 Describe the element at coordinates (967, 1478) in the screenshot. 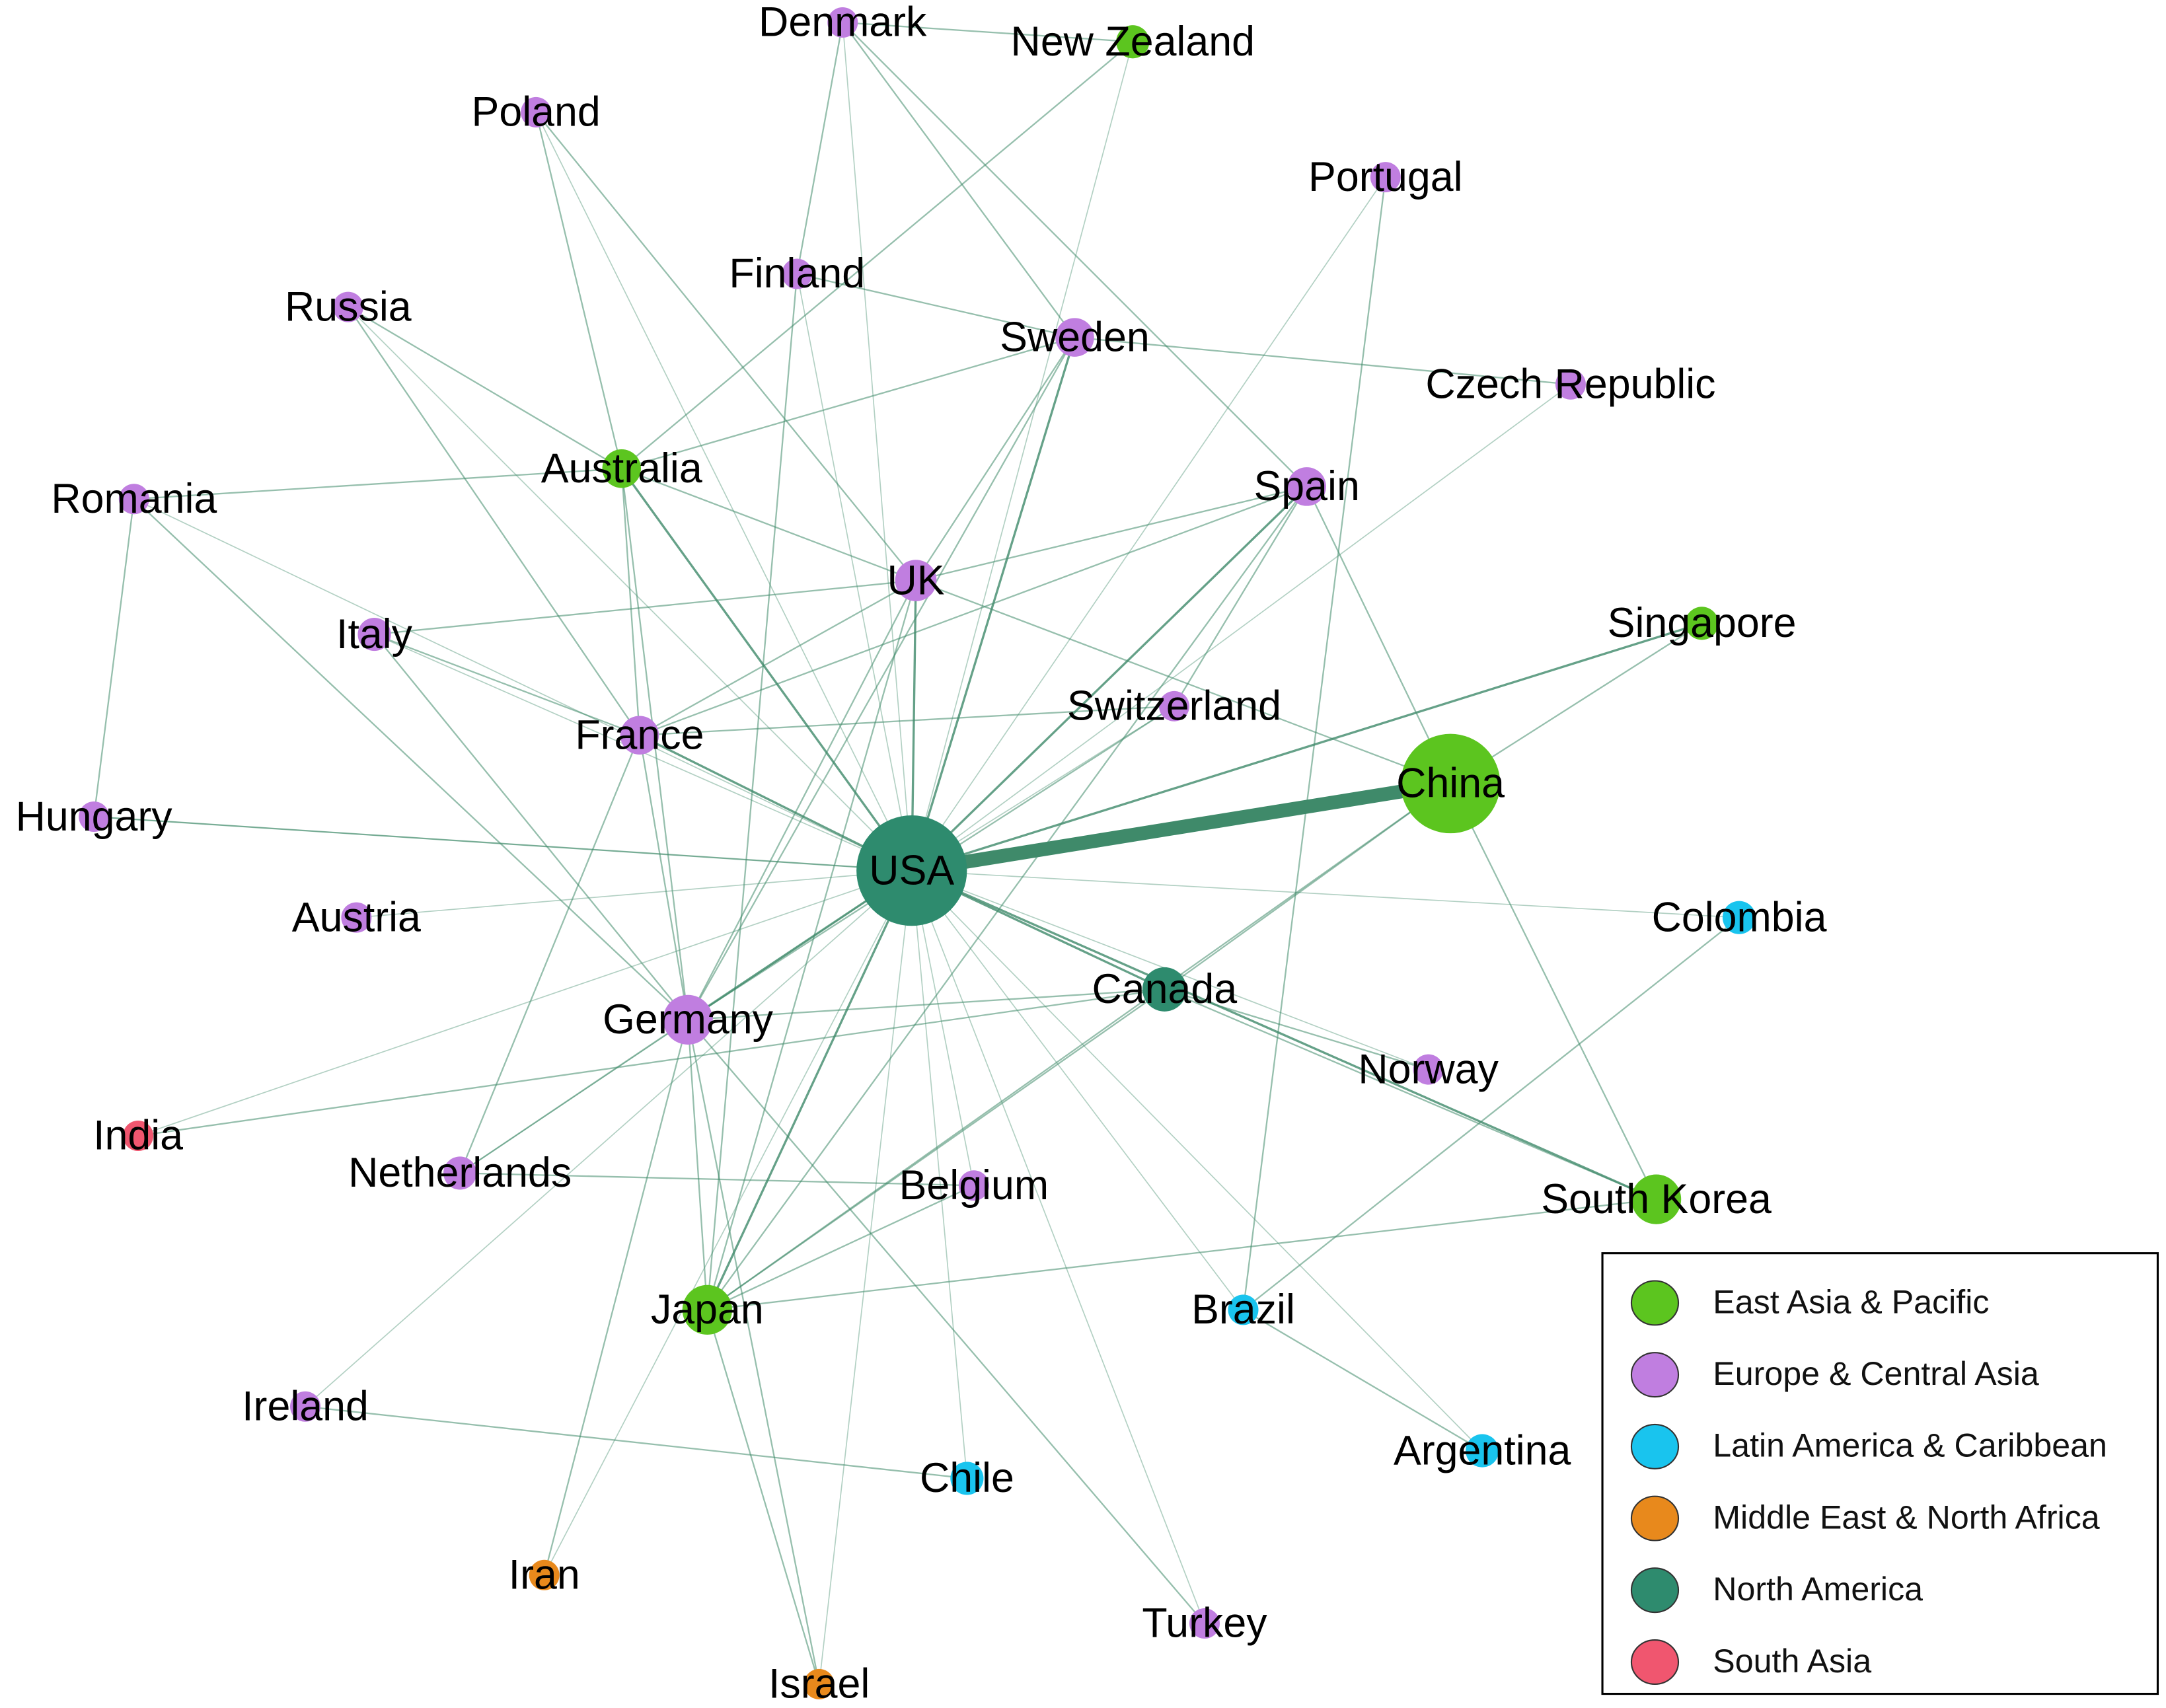

I see `node-label: Chile` at that location.